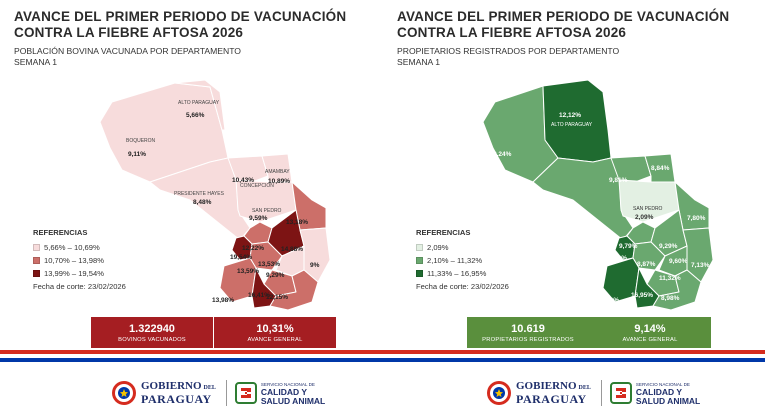 This screenshot has height=419, width=765. Describe the element at coordinates (451, 247) in the screenshot. I see `legend-item: 2,09%` at that location.